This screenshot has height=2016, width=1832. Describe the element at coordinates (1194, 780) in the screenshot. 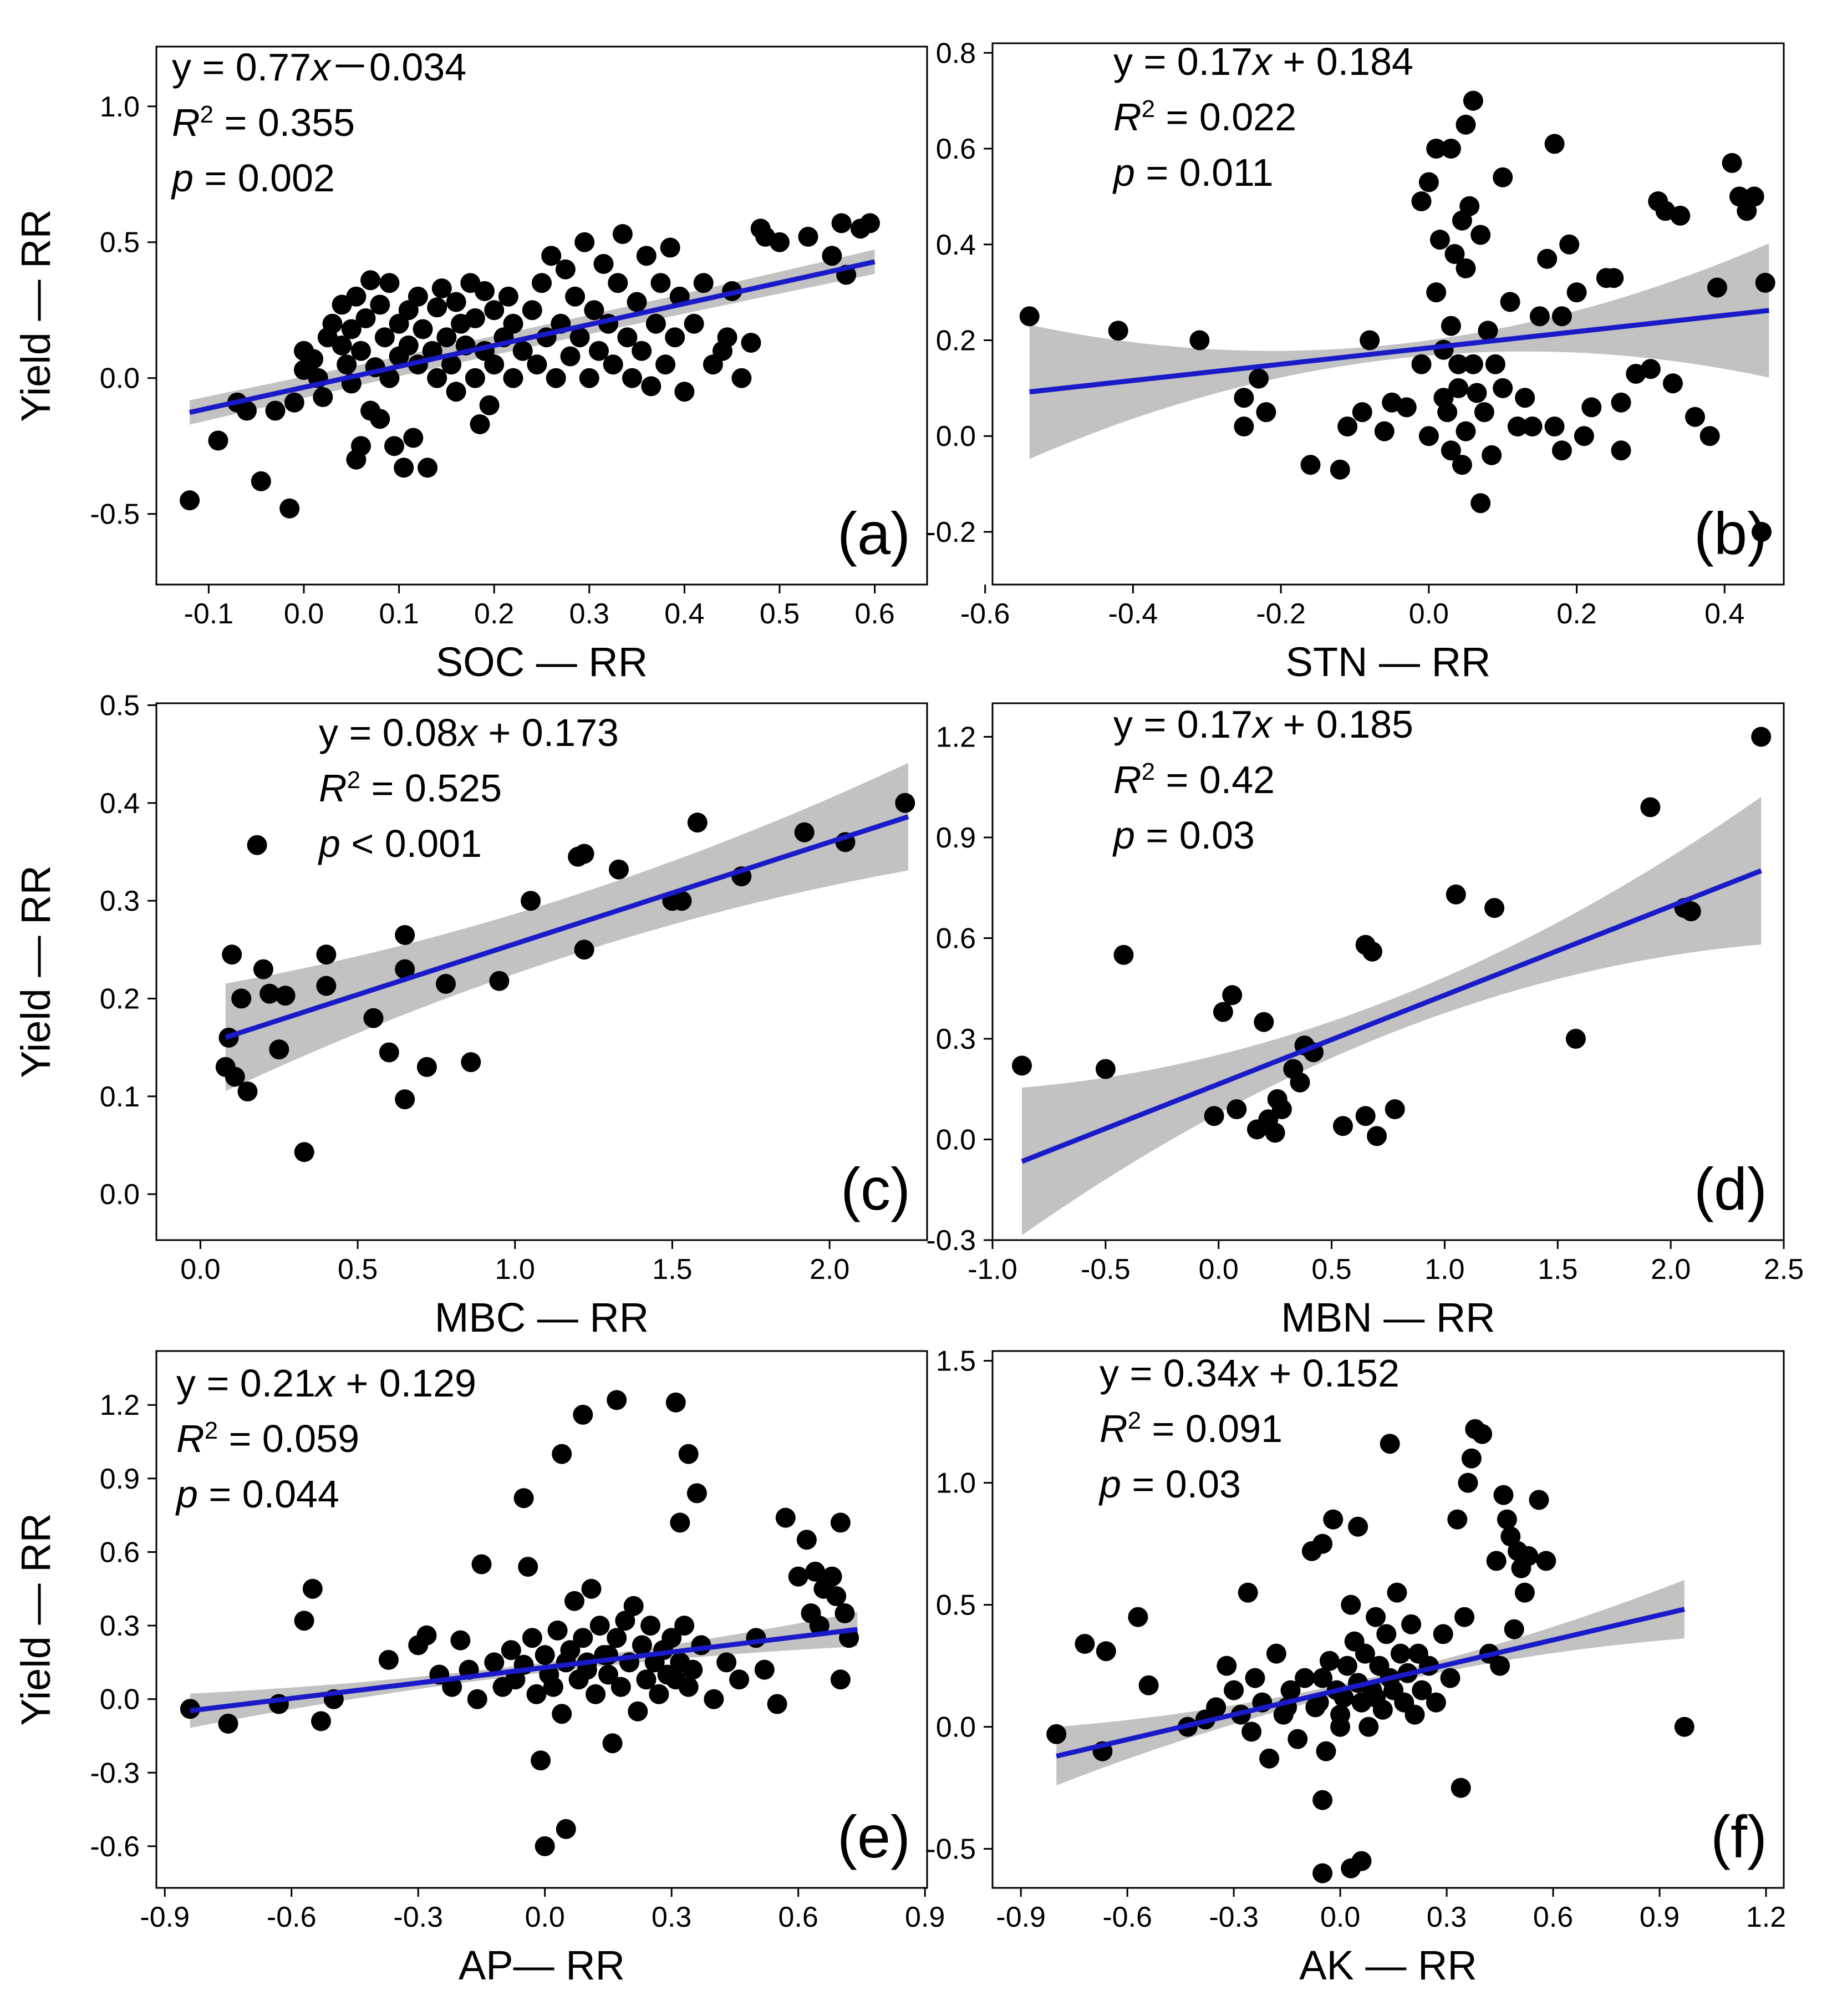

I see `r-squared: R2 = 0.42` at that location.